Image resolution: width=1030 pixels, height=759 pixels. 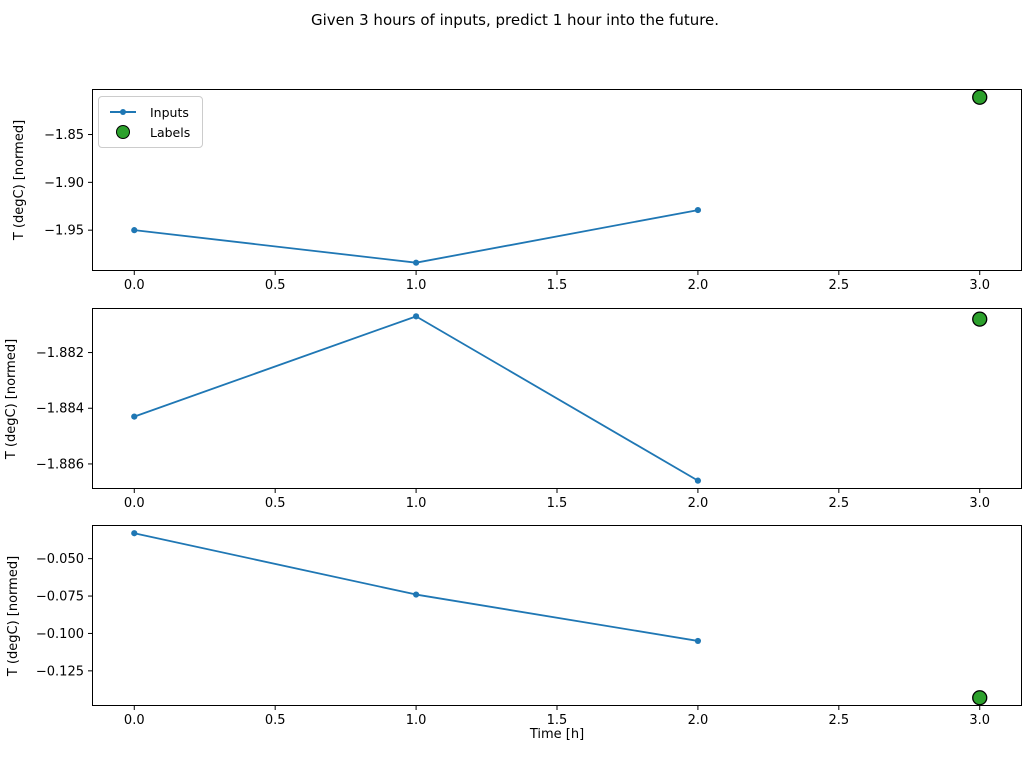 What do you see at coordinates (123, 112) in the screenshot?
I see `inputs-line-icon` at bounding box center [123, 112].